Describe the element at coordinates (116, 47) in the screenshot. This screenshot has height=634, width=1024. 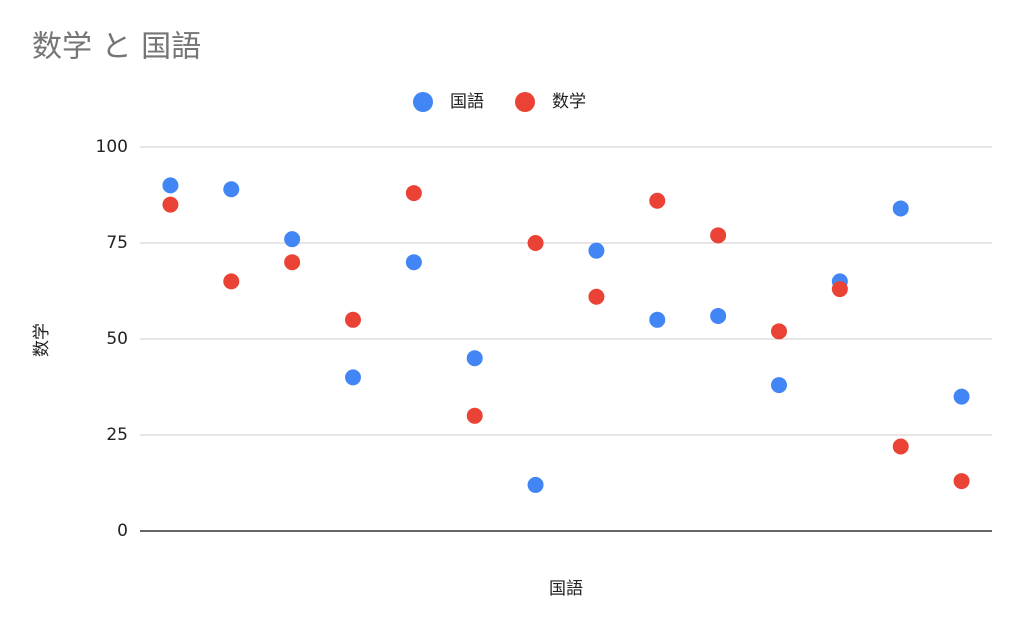
I see `chart-title: 数学 と 国語` at that location.